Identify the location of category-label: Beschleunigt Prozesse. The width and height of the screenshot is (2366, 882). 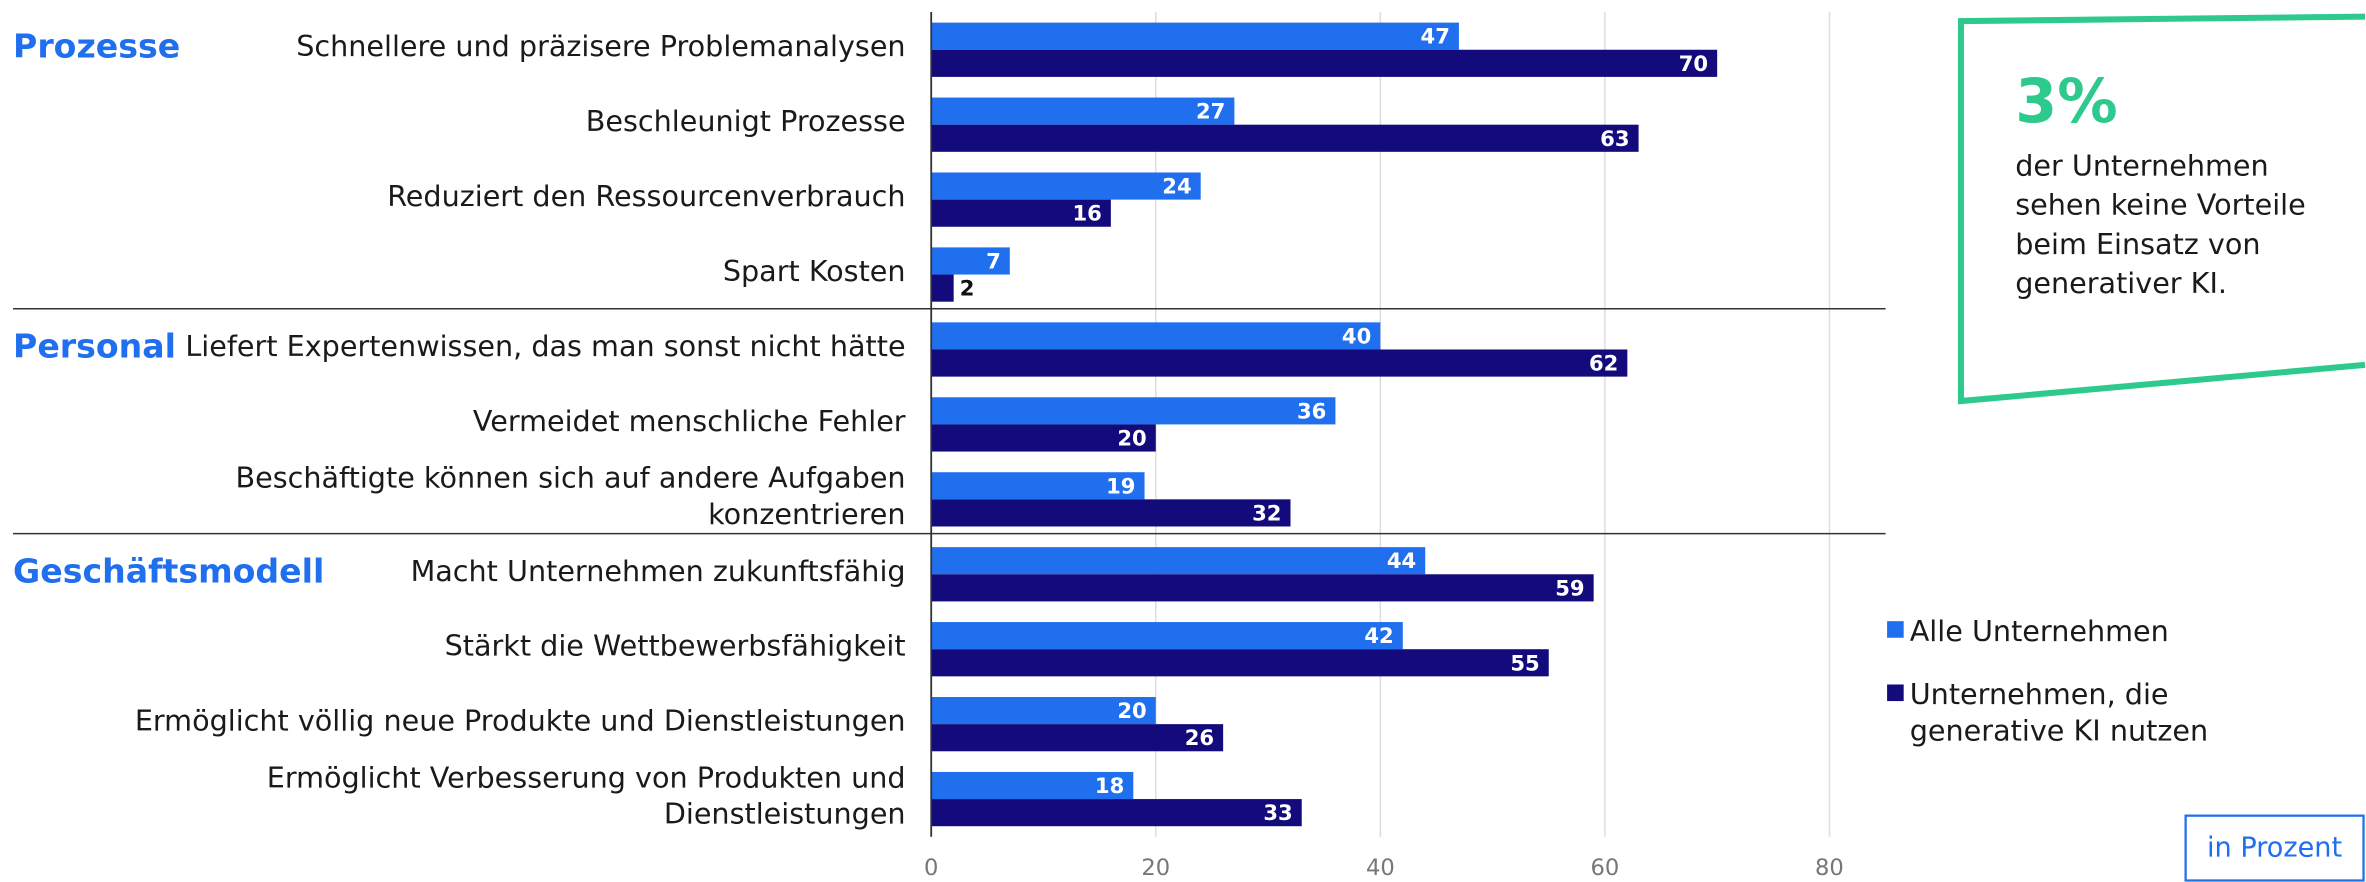
(746, 121).